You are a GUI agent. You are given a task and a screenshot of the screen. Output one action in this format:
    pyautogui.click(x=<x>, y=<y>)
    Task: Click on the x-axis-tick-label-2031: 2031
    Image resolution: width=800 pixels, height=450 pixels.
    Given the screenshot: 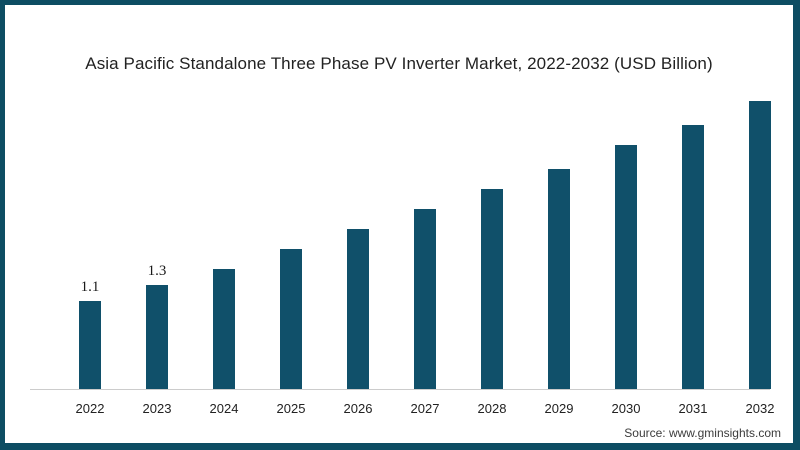 What is the action you would take?
    pyautogui.click(x=693, y=408)
    